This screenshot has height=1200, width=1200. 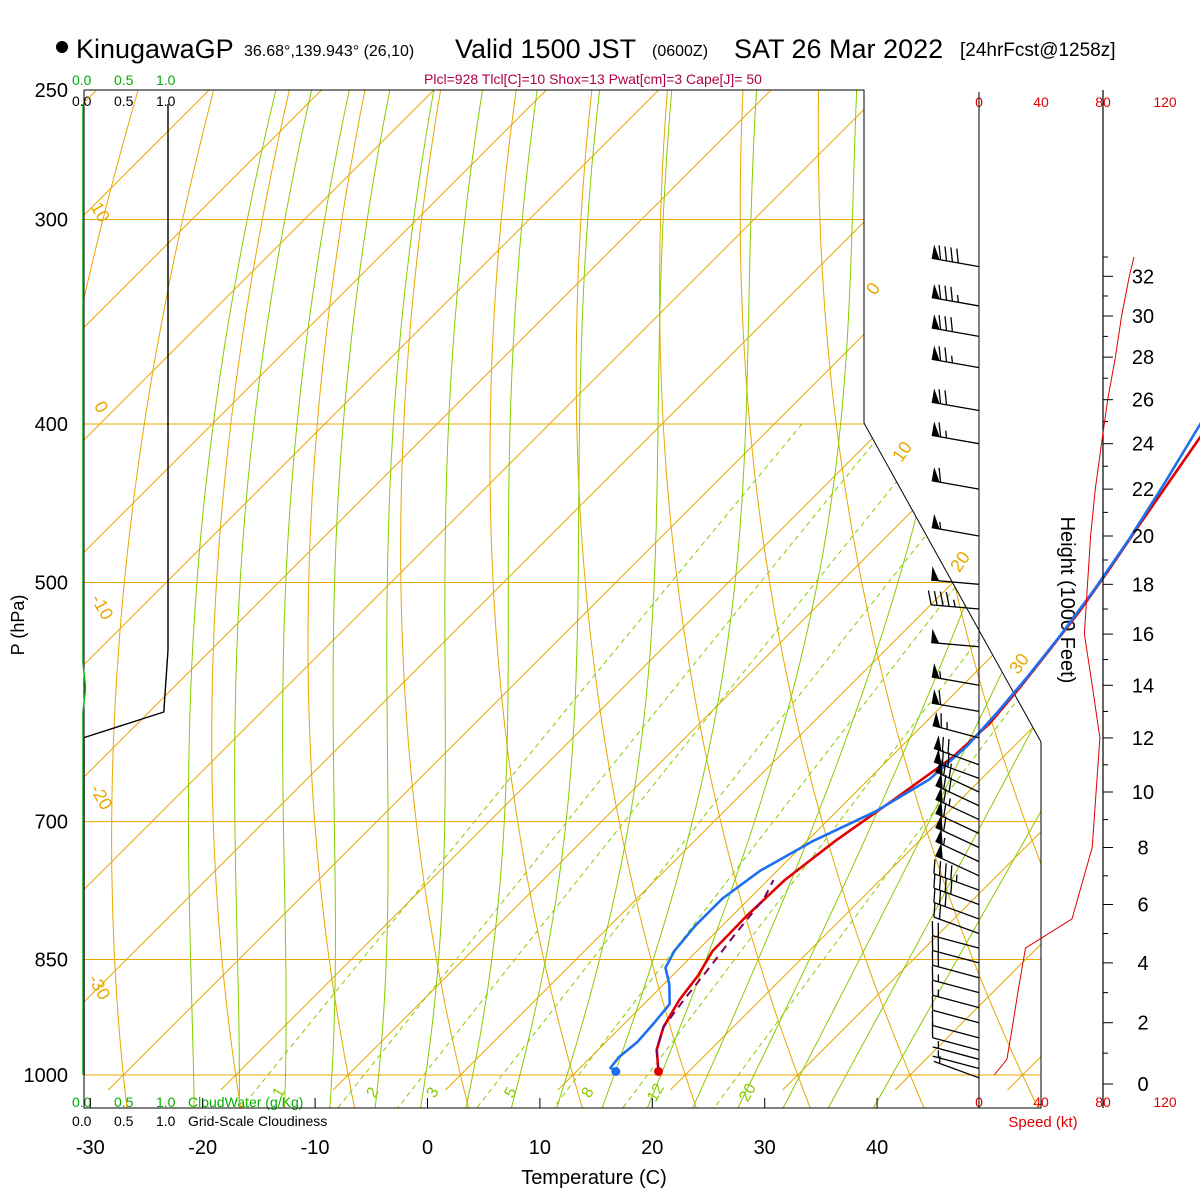 What do you see at coordinates (126, 589) in the screenshot?
I see `cloudiness-profile` at bounding box center [126, 589].